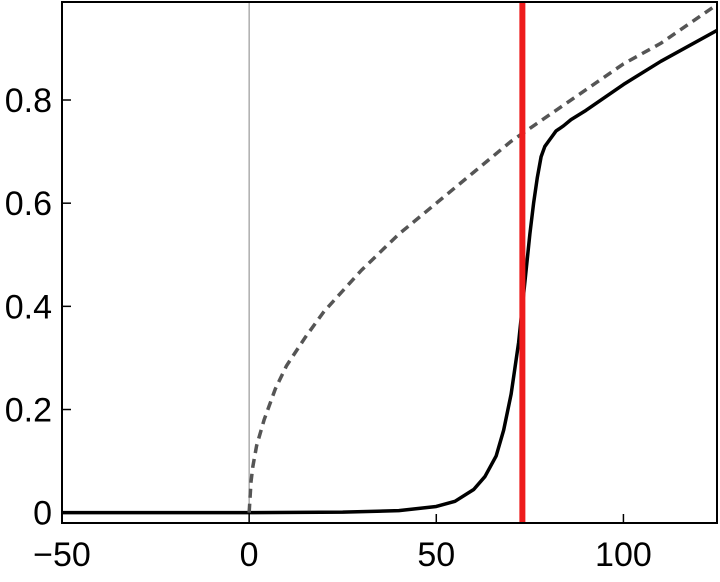 The height and width of the screenshot is (582, 720). I want to click on y-tick-label: 0.4, so click(28, 307).